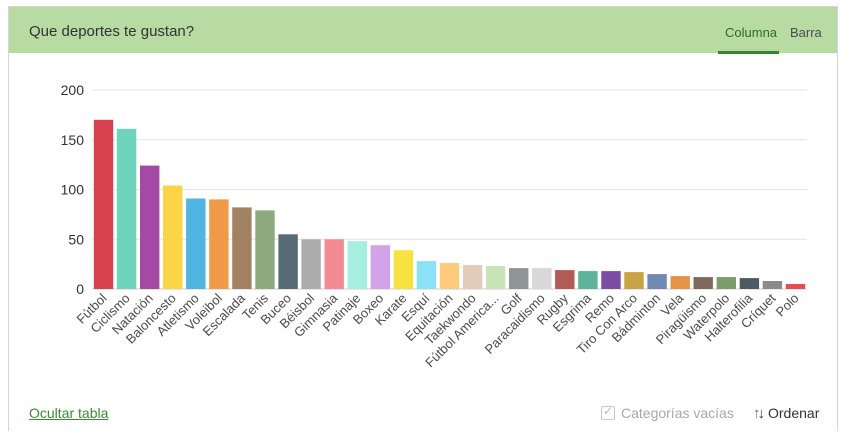 Image resolution: width=849 pixels, height=433 pixels. Describe the element at coordinates (73, 140) in the screenshot. I see `y-tick-label: 150` at that location.